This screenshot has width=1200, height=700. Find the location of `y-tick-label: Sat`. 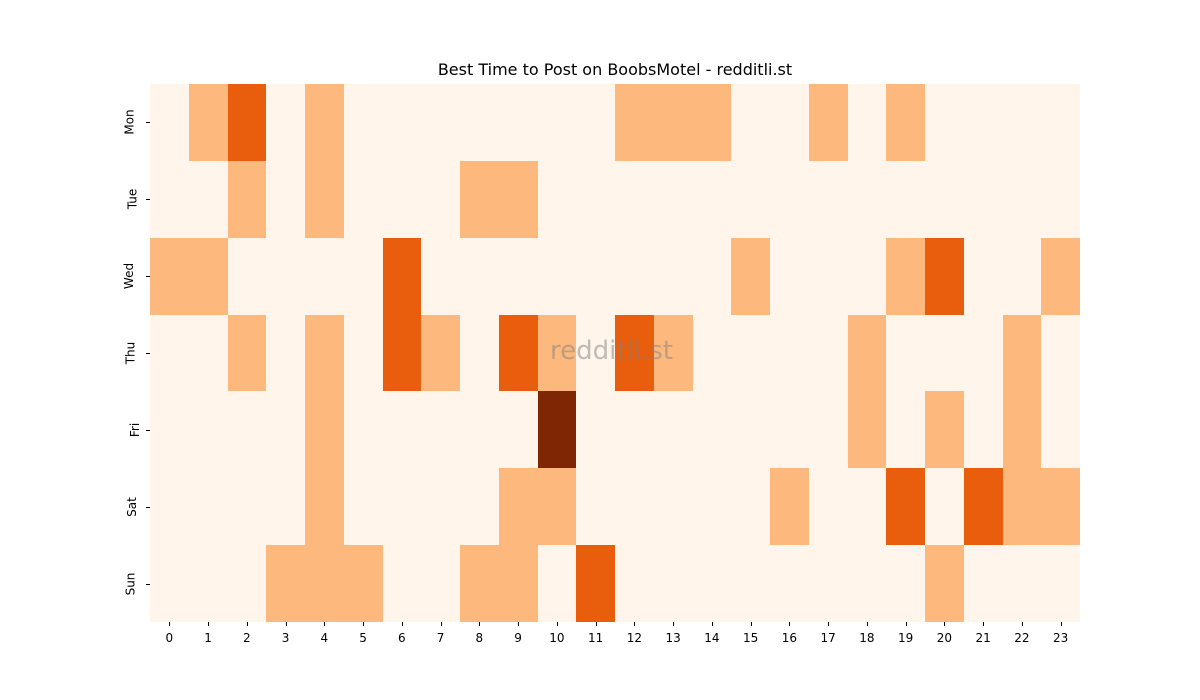

y-tick-label: Sat is located at coordinates (132, 506).